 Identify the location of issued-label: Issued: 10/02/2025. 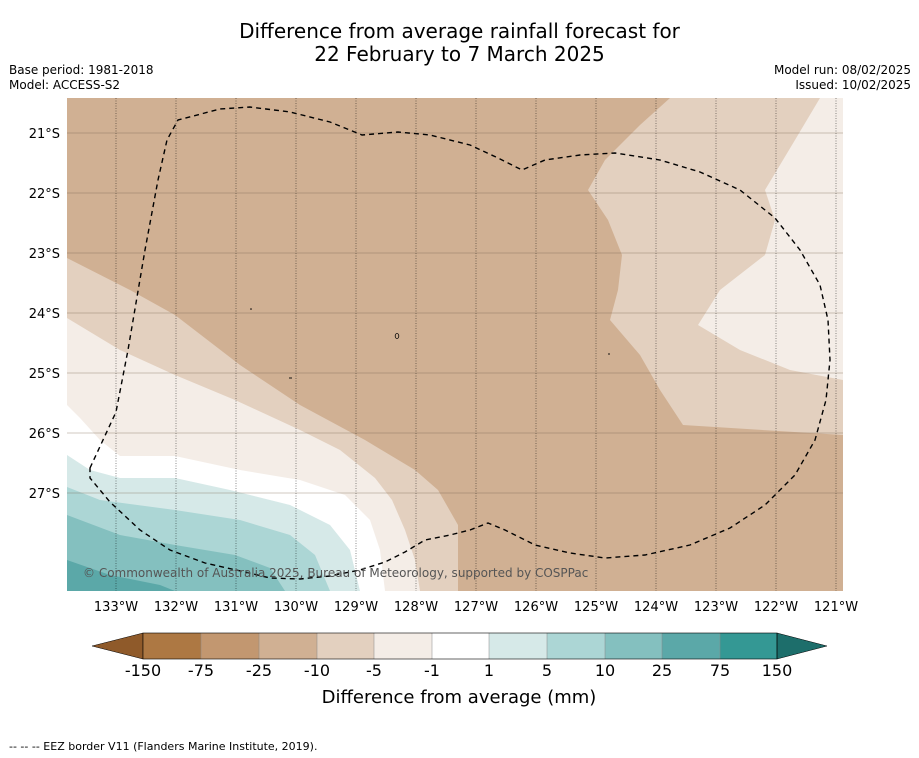
(853, 85).